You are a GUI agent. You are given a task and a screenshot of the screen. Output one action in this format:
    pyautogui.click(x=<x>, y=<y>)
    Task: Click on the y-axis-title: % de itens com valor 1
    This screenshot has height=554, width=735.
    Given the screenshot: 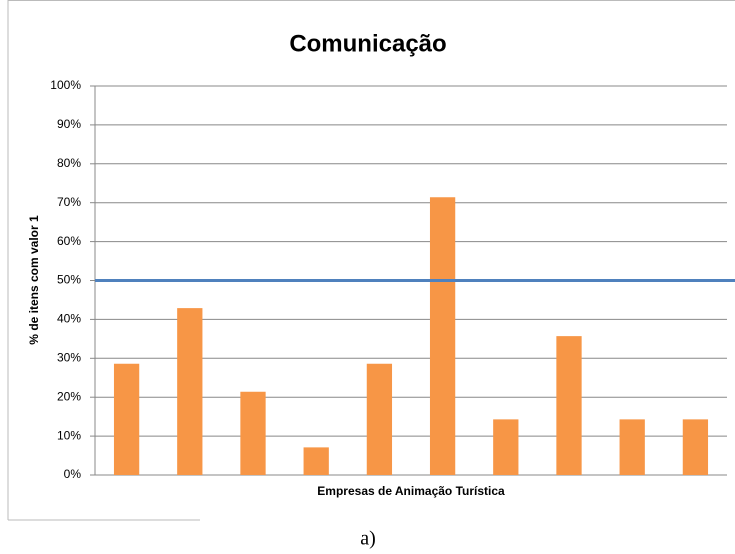 What is the action you would take?
    pyautogui.click(x=34, y=280)
    